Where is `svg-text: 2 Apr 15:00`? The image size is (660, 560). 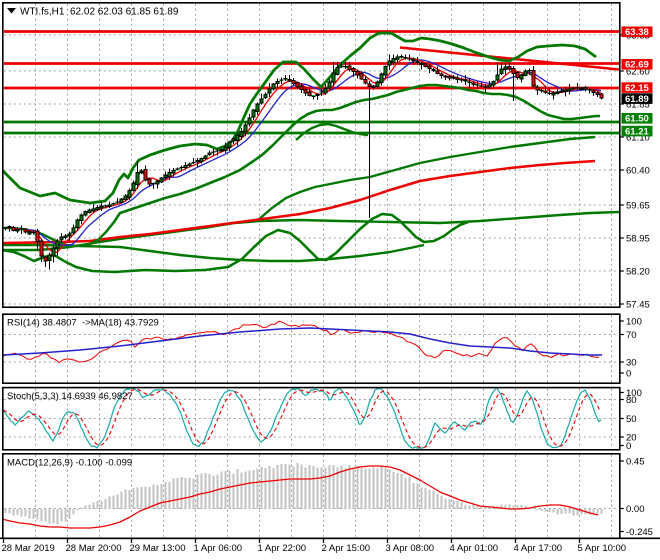
svg-text: 2 Apr 15:00 is located at coordinates (346, 548).